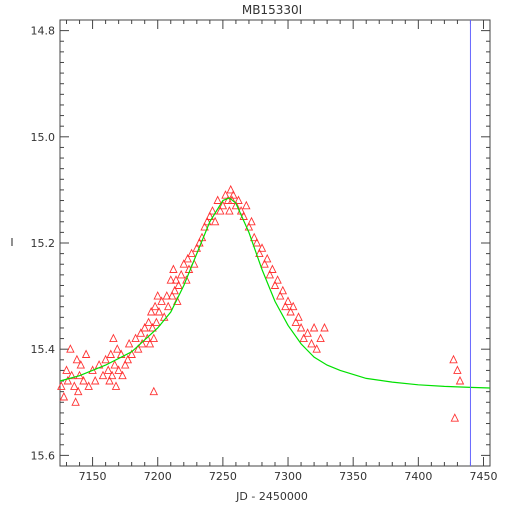 The image size is (510, 510). Describe the element at coordinates (288, 476) in the screenshot. I see `x-tick-label: 7300` at that location.